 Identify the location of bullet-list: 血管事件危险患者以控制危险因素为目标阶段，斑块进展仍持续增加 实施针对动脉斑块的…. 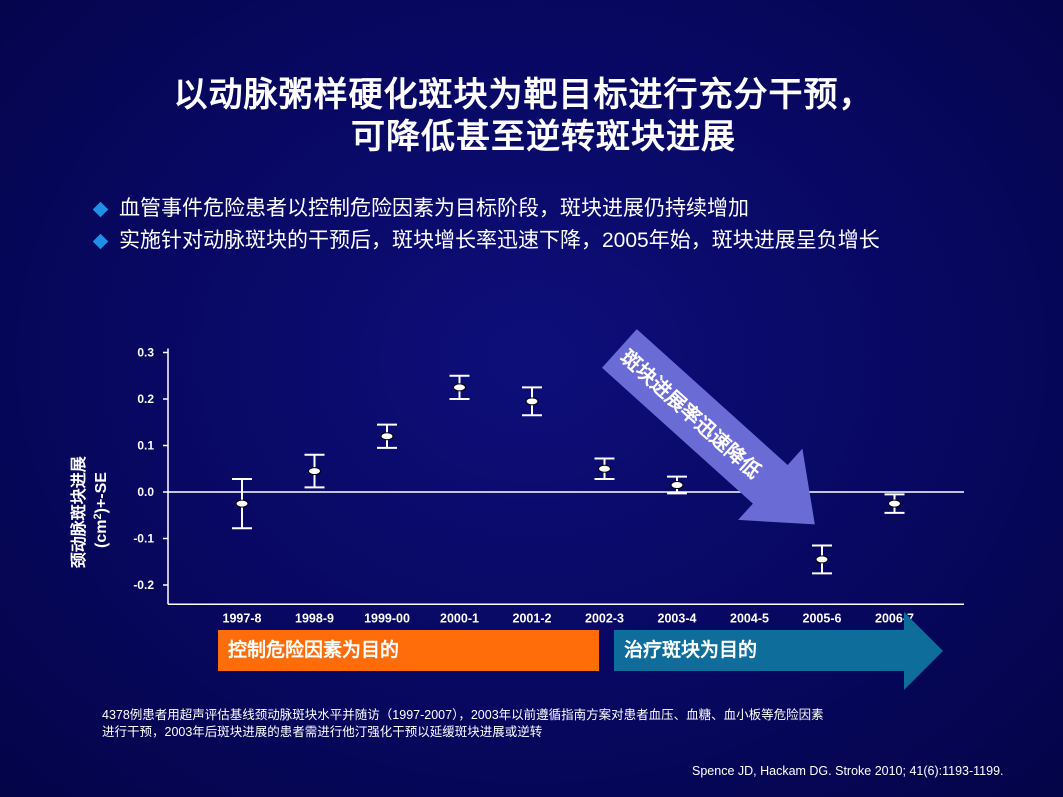
(486, 225).